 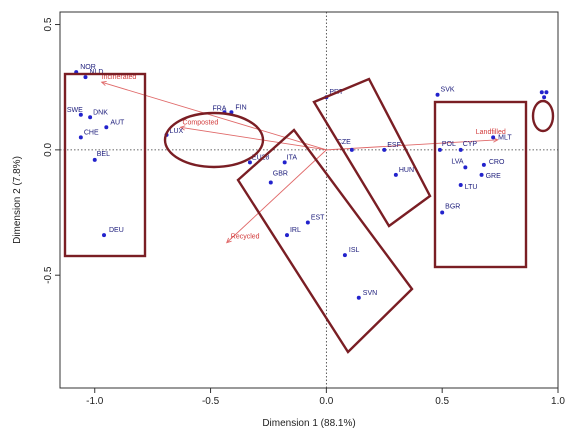 I want to click on country-label: FRA, so click(x=219, y=108).